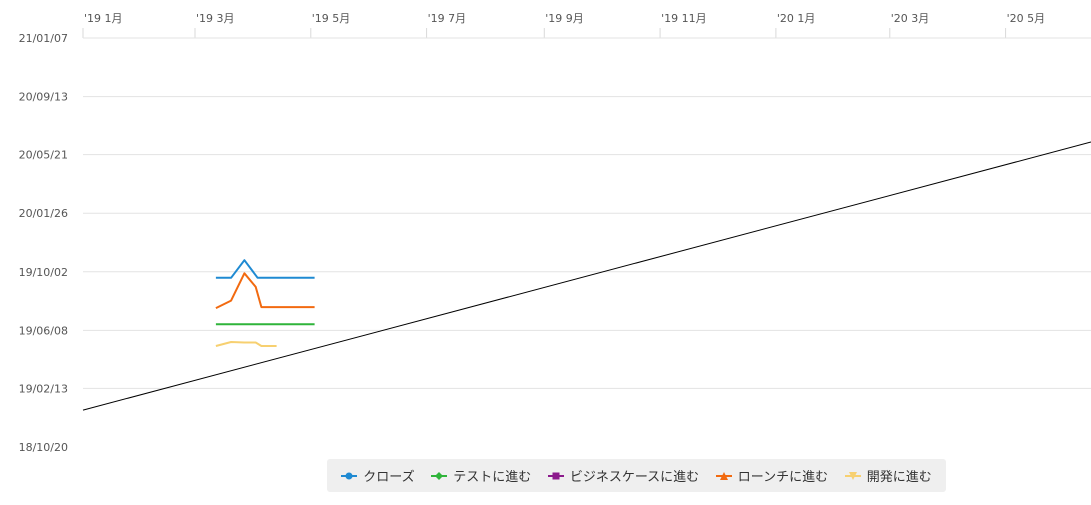 The width and height of the screenshot is (1091, 505). I want to click on legend-item-5: 開発に進む, so click(888, 475).